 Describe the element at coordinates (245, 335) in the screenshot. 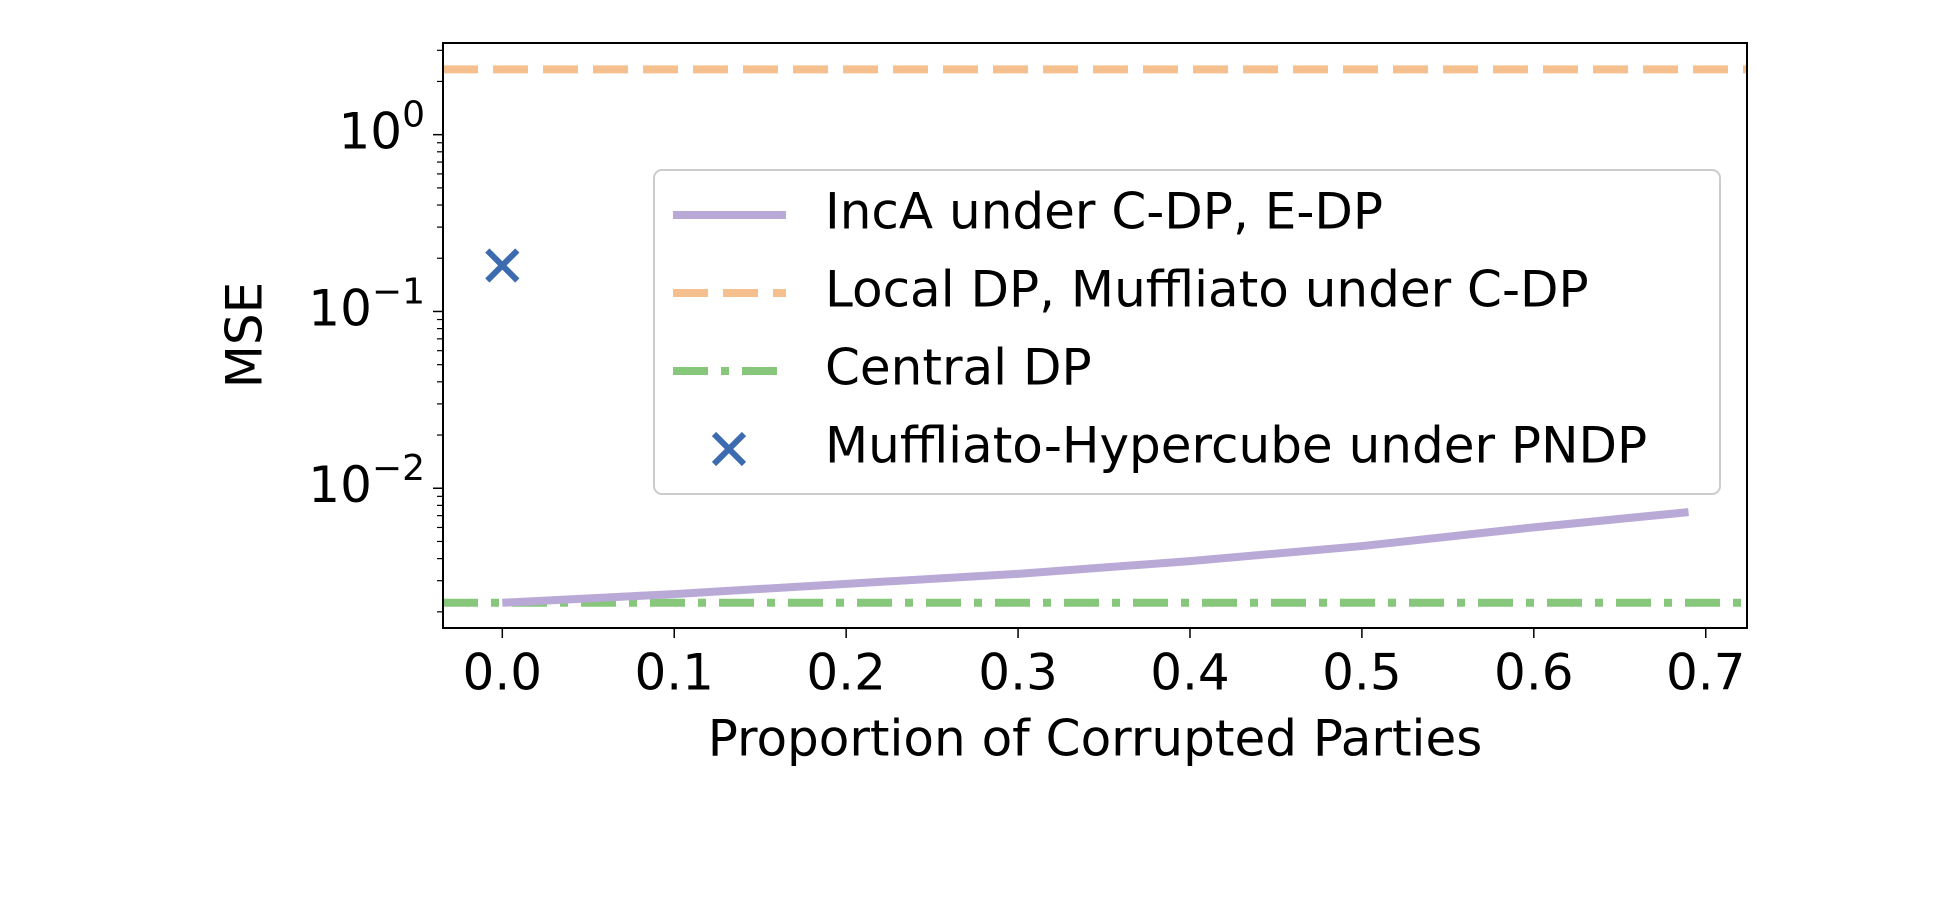

I see `y-axis-label: MSE` at that location.